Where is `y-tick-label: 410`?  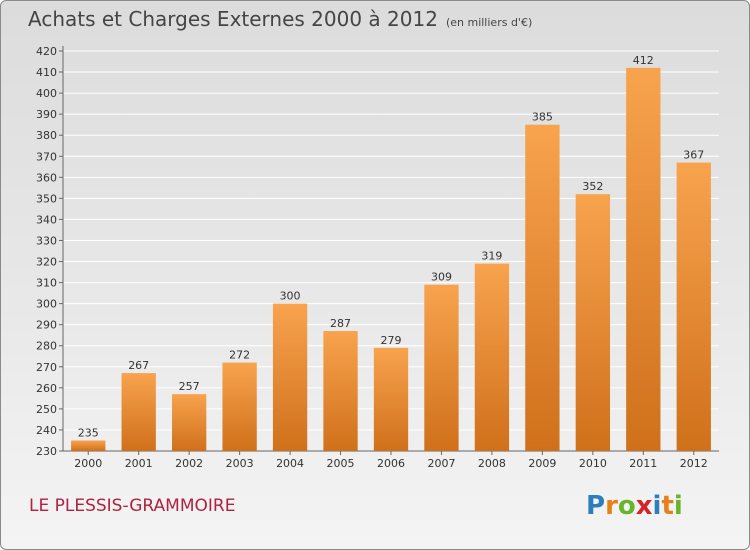
y-tick-label: 410 is located at coordinates (46, 72).